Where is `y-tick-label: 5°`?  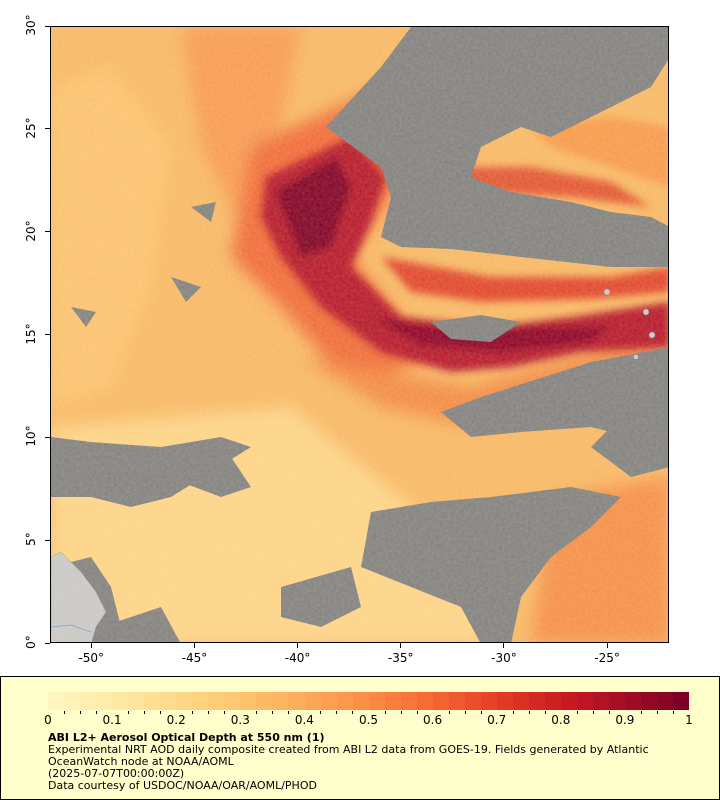 y-tick-label: 5° is located at coordinates (31, 539).